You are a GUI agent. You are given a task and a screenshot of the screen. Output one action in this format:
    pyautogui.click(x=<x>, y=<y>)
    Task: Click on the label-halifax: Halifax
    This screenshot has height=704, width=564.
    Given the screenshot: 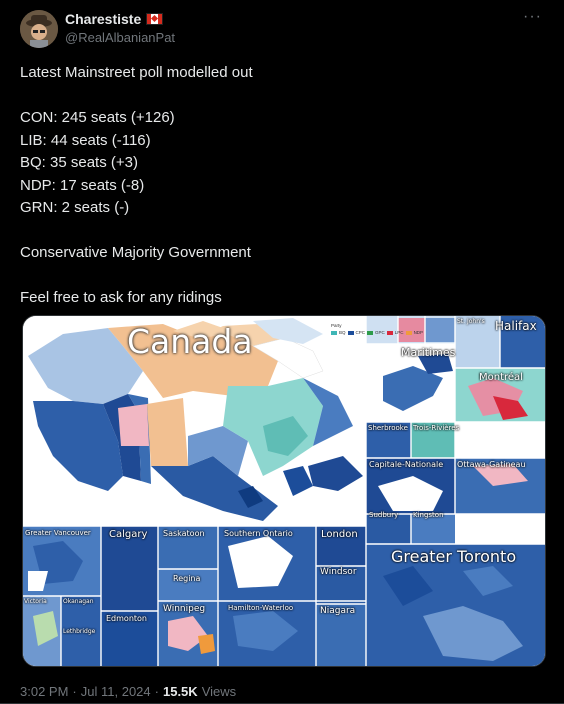 What is the action you would take?
    pyautogui.click(x=516, y=326)
    